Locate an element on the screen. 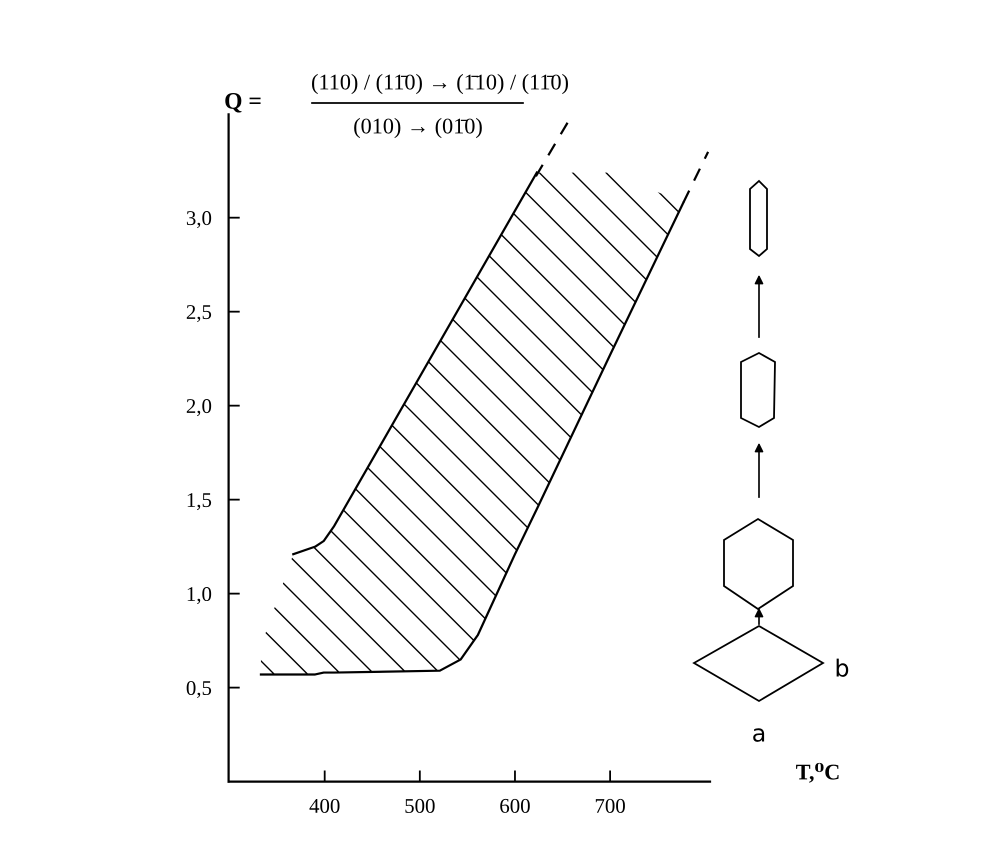  x-tick-label: 500 is located at coordinates (420, 805).